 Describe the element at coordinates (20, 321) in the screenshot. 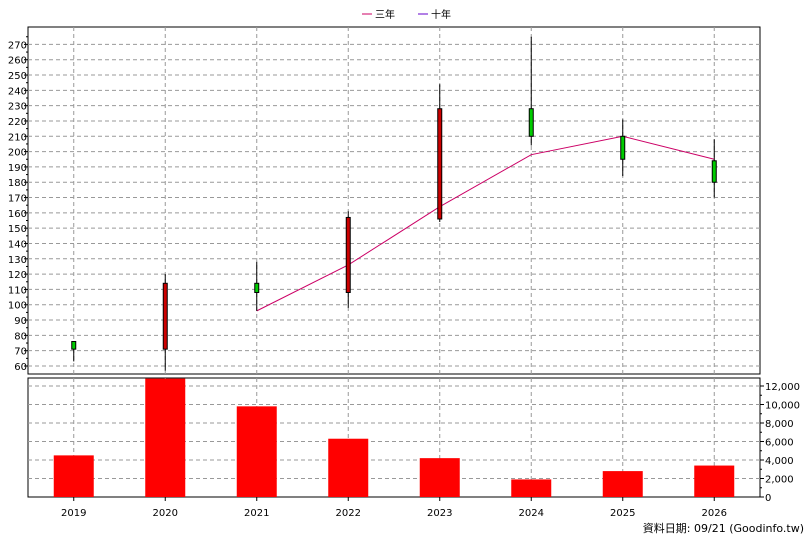

I see `price-tick-label: 90` at that location.